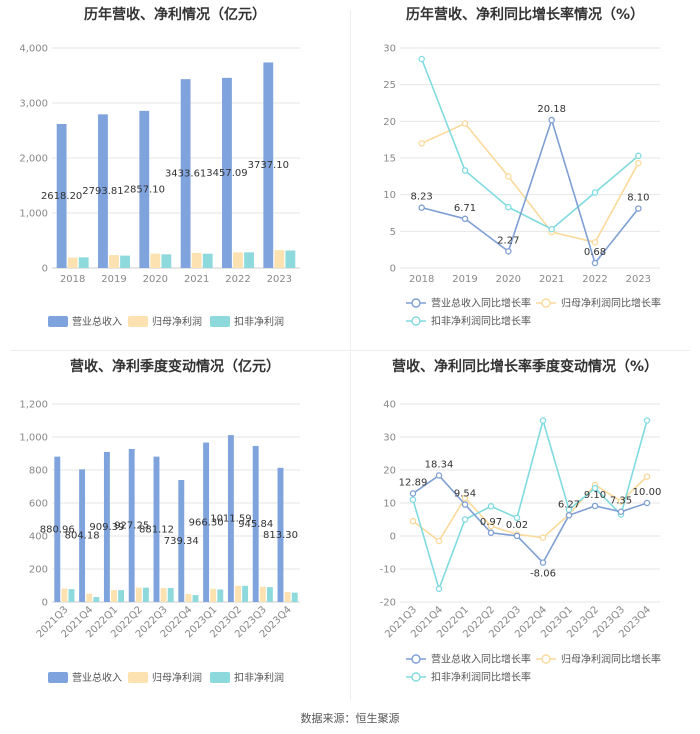 This screenshot has width=700, height=734. Describe the element at coordinates (61, 196) in the screenshot. I see `bar-data-label: 2618.20` at that location.